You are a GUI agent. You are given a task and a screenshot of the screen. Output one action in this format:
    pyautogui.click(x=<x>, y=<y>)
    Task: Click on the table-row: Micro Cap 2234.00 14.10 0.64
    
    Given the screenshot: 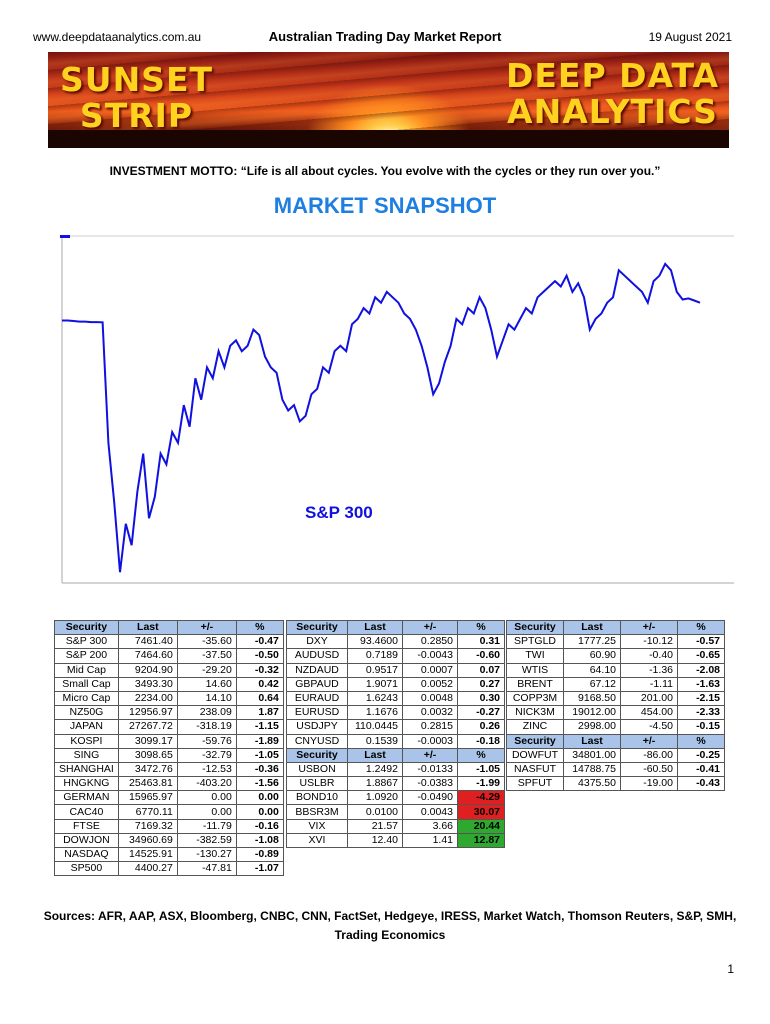 What is the action you would take?
    pyautogui.click(x=169, y=698)
    